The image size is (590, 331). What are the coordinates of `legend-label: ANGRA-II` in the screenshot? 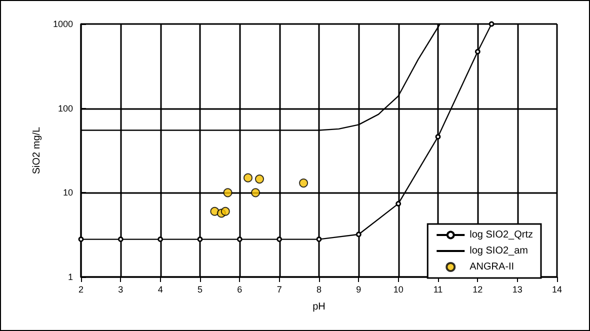 It's located at (492, 267).